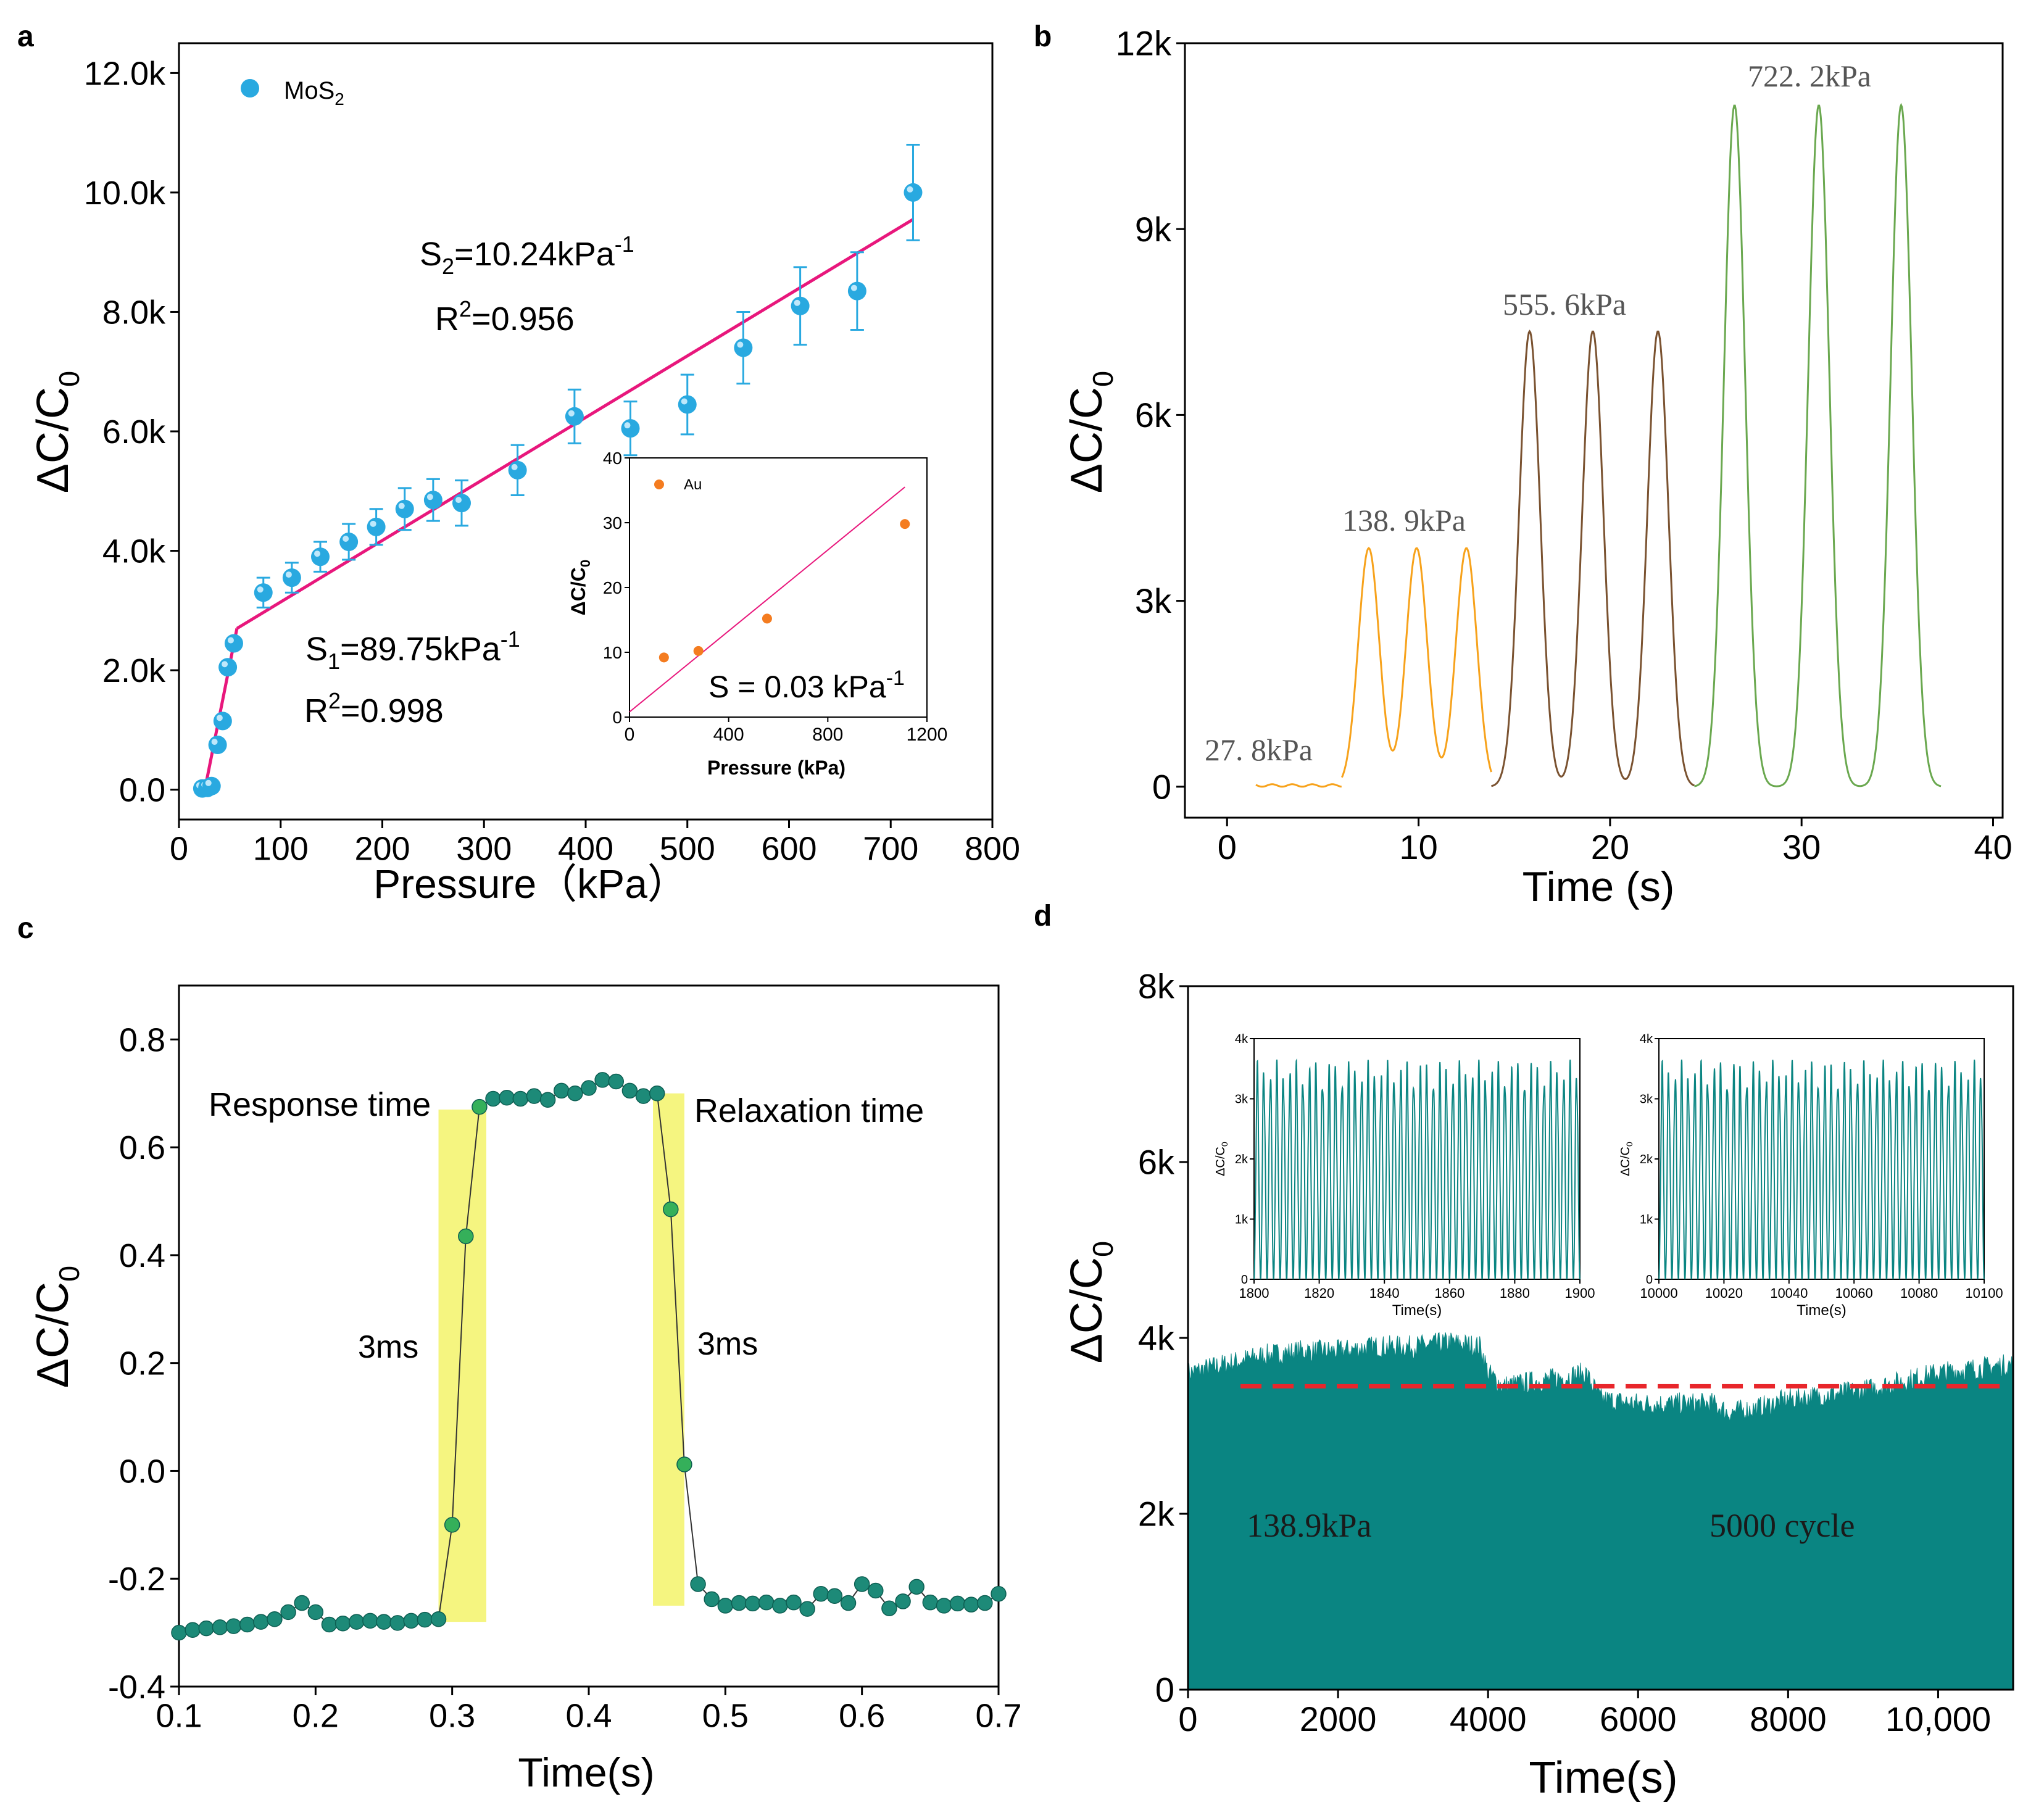 The image size is (2044, 1810). Describe the element at coordinates (659, 484) in the screenshot. I see `legend-marker-au` at that location.